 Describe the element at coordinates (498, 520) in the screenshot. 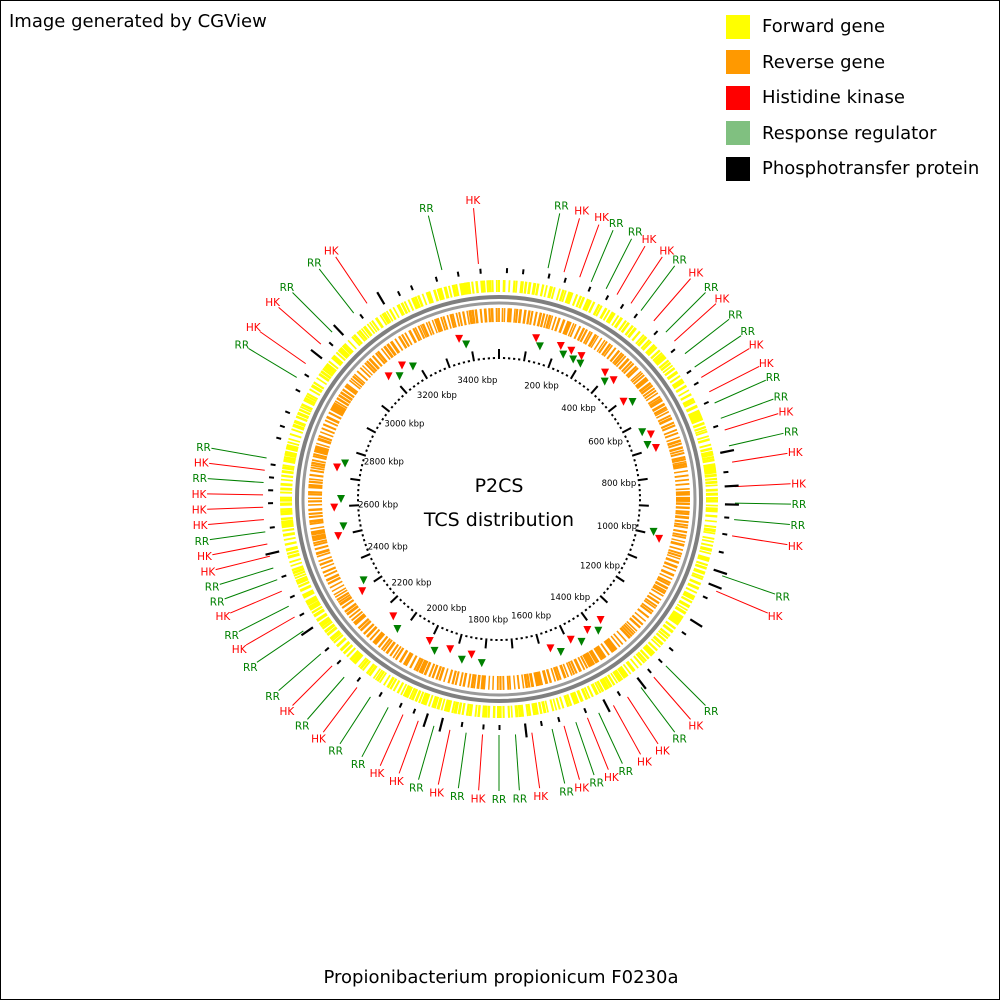

I see `center-subtitle: TCS distribution` at that location.